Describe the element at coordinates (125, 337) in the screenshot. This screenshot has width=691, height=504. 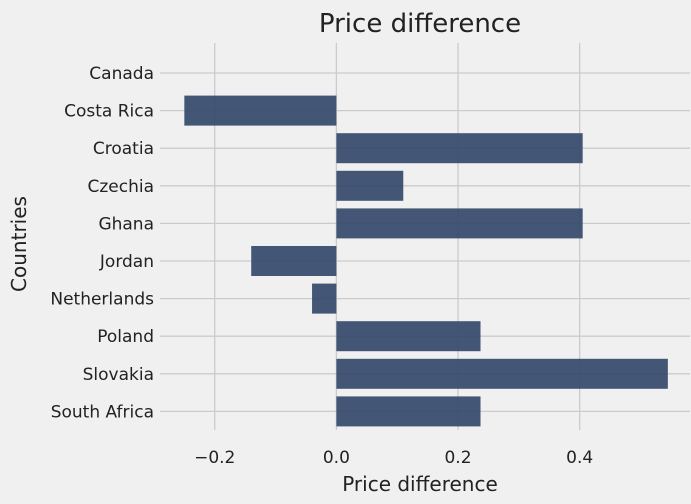
I see `y-tick-label: Poland` at that location.